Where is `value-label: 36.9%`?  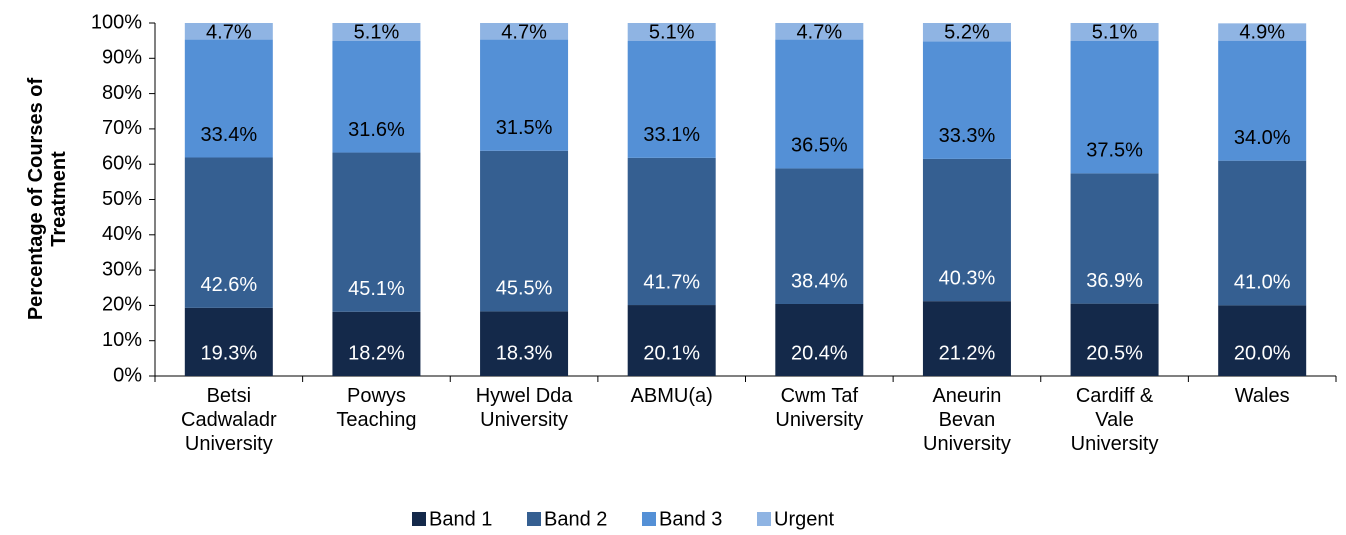
value-label: 36.9% is located at coordinates (1114, 281).